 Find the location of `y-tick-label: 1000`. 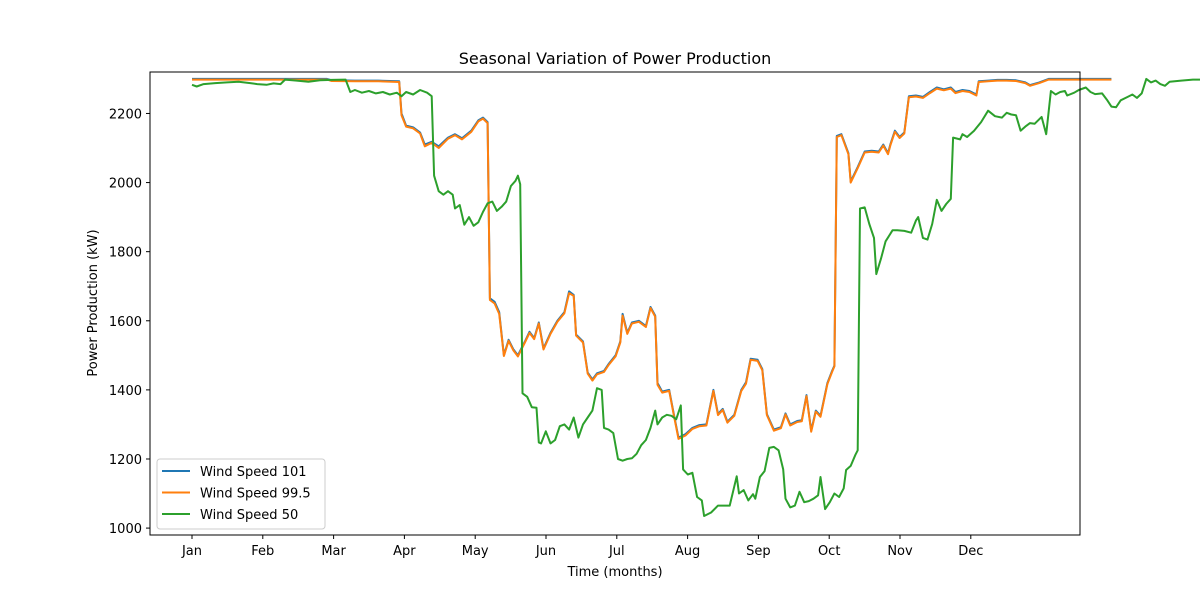

y-tick-label: 1000 is located at coordinates (125, 529).